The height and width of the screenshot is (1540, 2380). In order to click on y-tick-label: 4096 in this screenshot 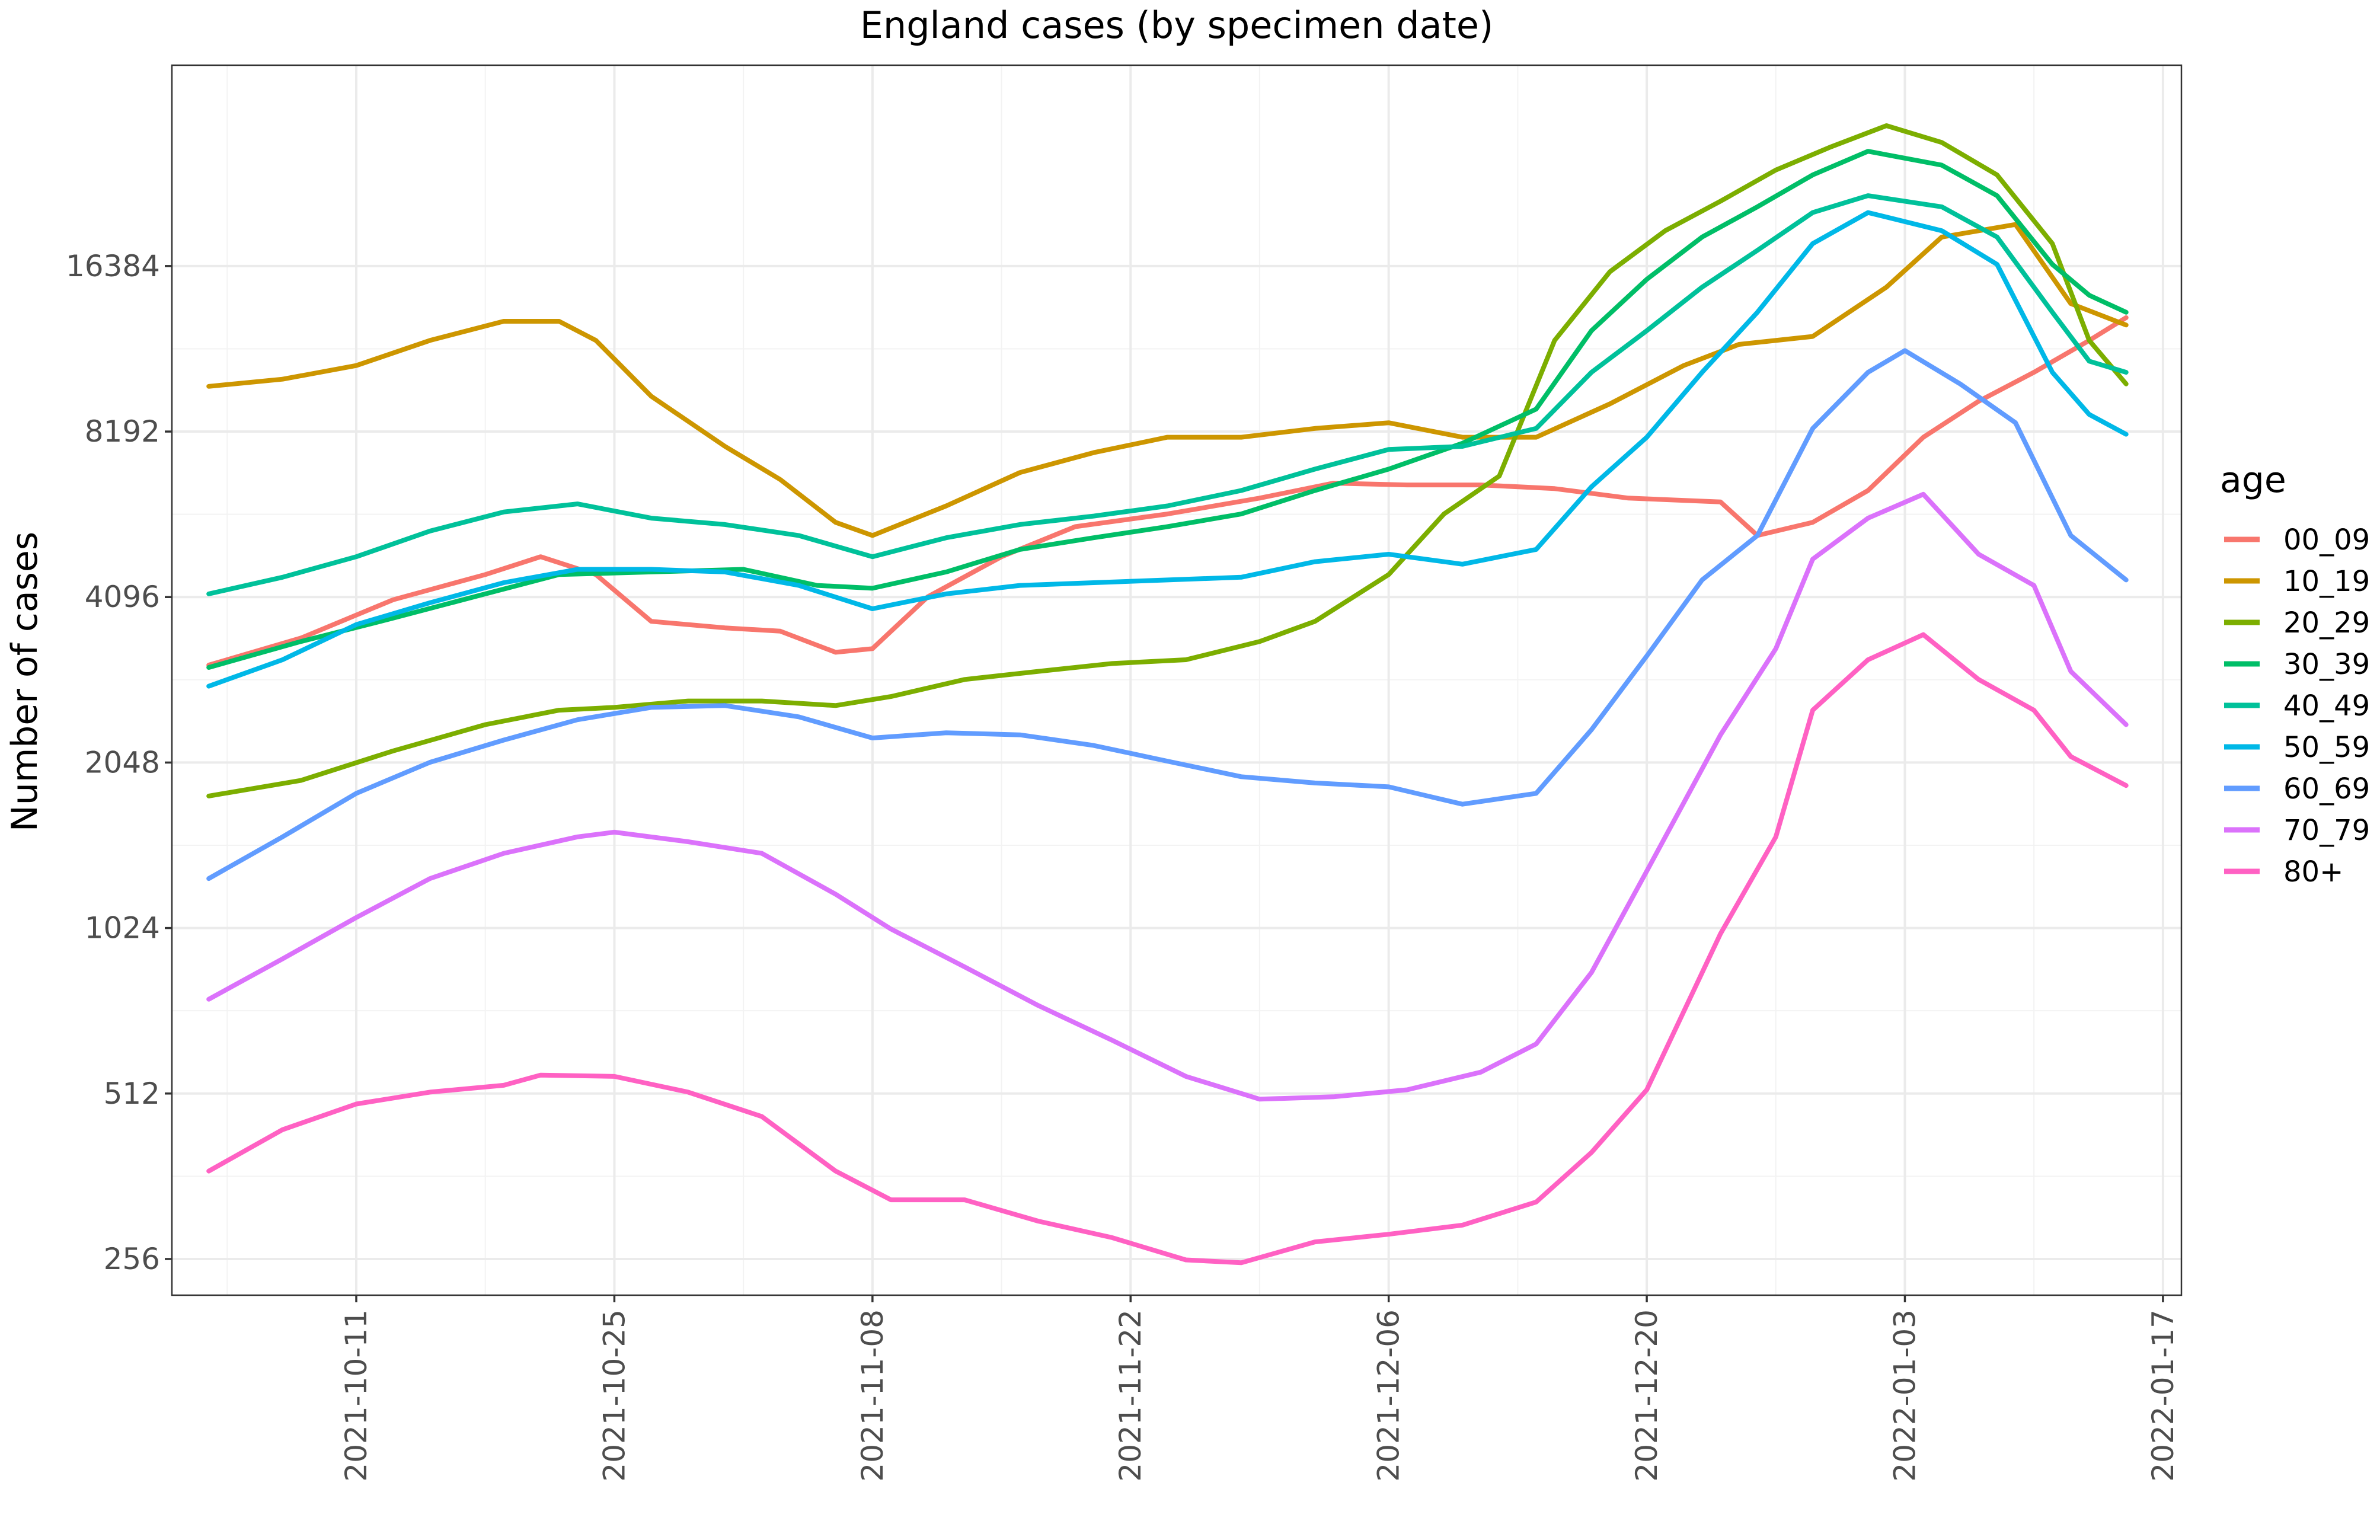, I will do `click(123, 597)`.